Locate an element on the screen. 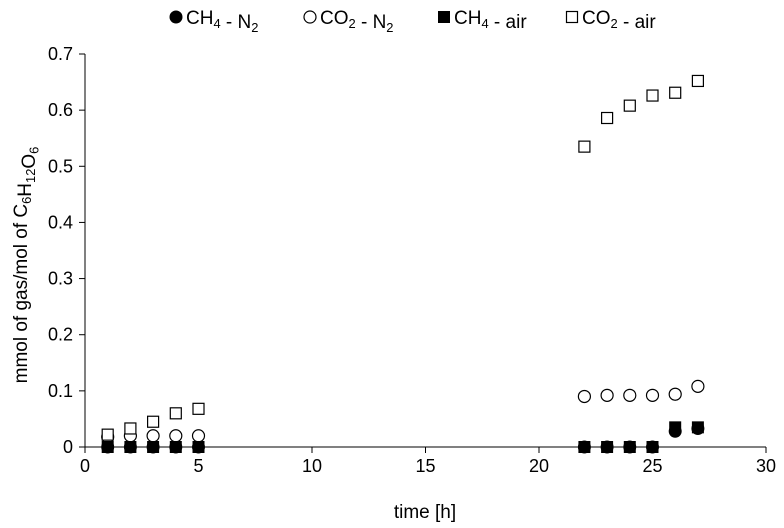  legend: CH4 - N2 CO2 - N2 CH4 - air CO2 - air is located at coordinates (412, 21).